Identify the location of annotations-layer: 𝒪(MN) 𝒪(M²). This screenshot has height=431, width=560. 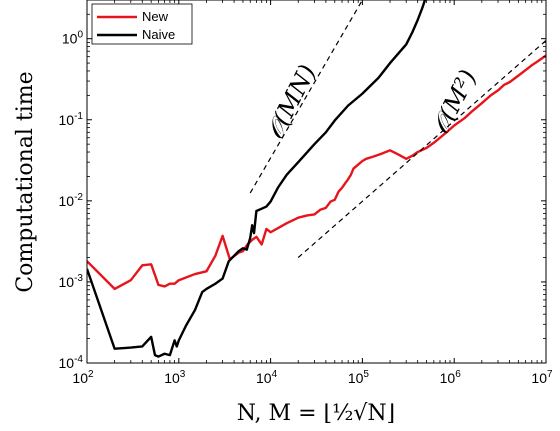
(372, 101).